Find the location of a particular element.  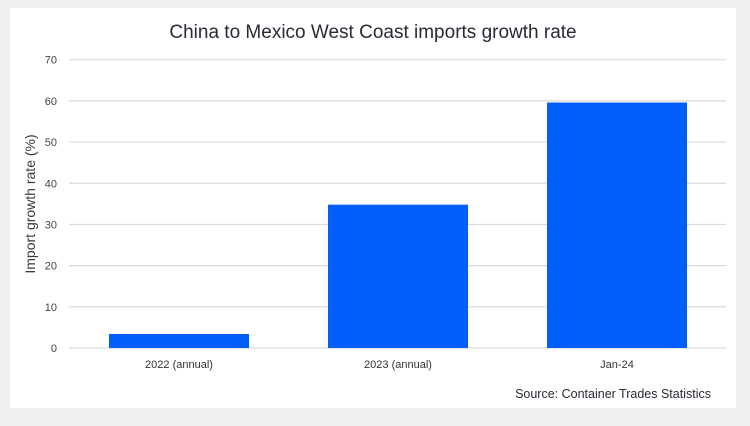

y-tick-label: 40 is located at coordinates (51, 184).